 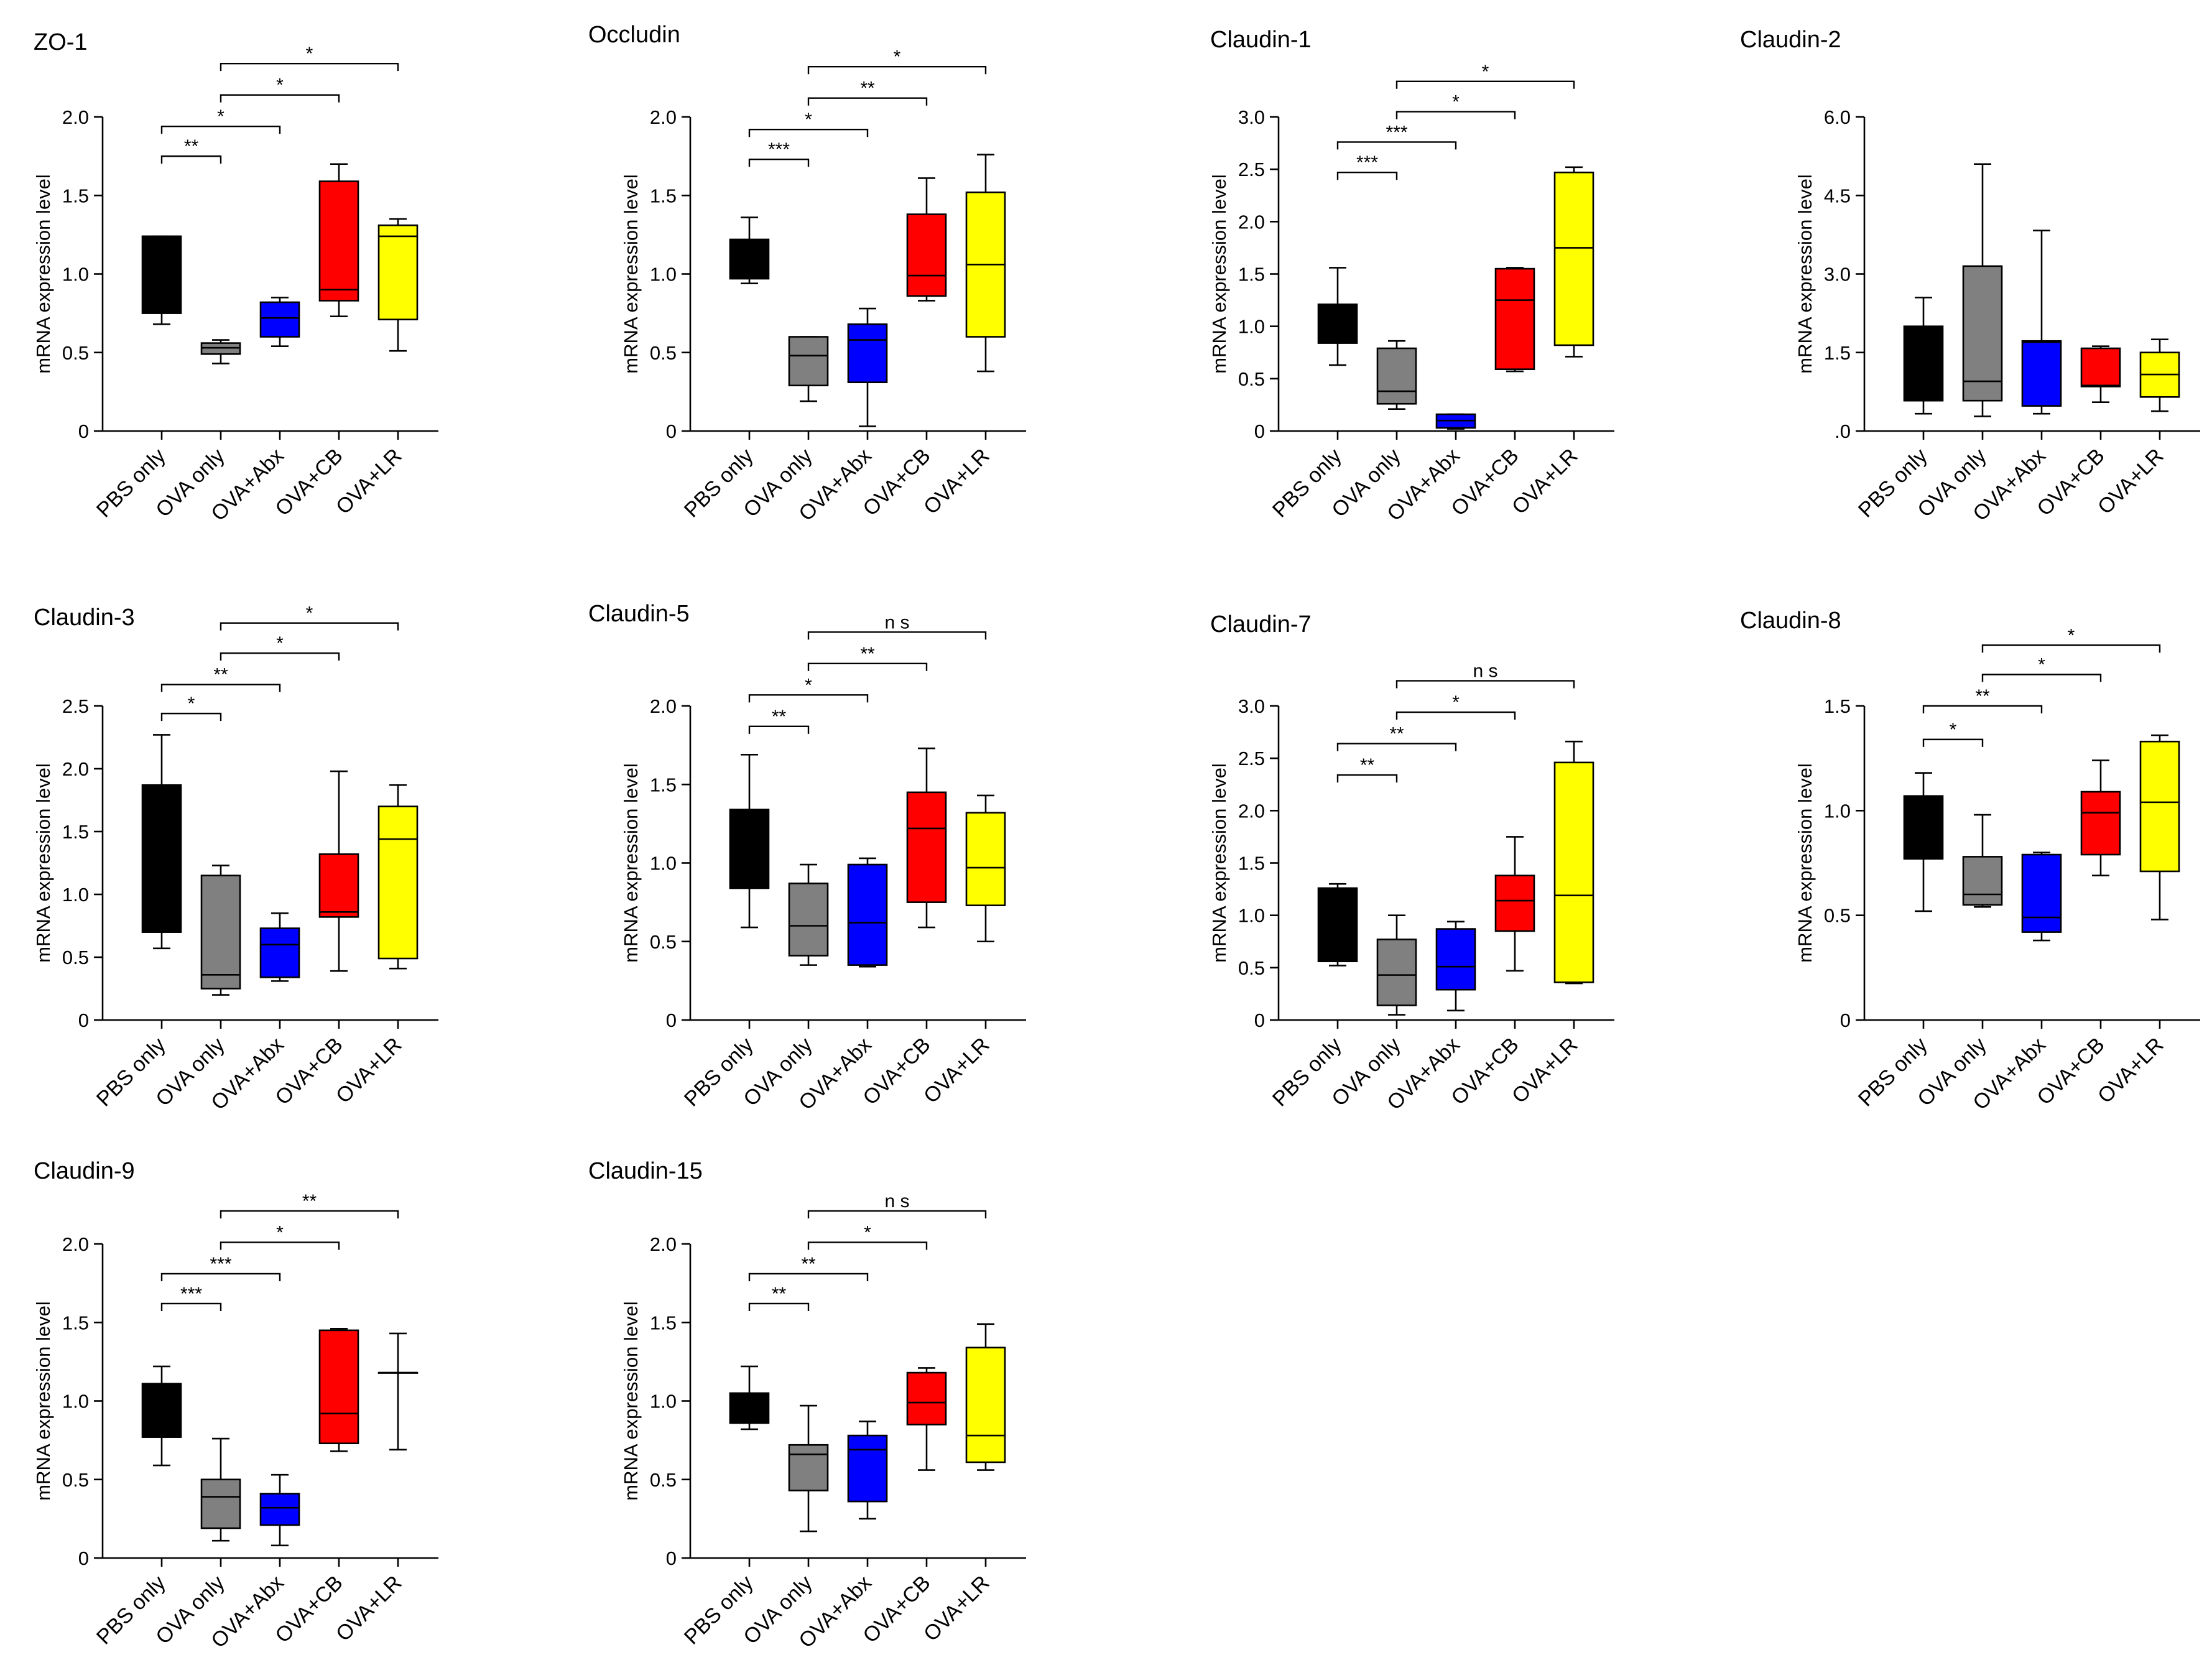 I want to click on y-tick-label: 1.5, so click(x=75, y=1322).